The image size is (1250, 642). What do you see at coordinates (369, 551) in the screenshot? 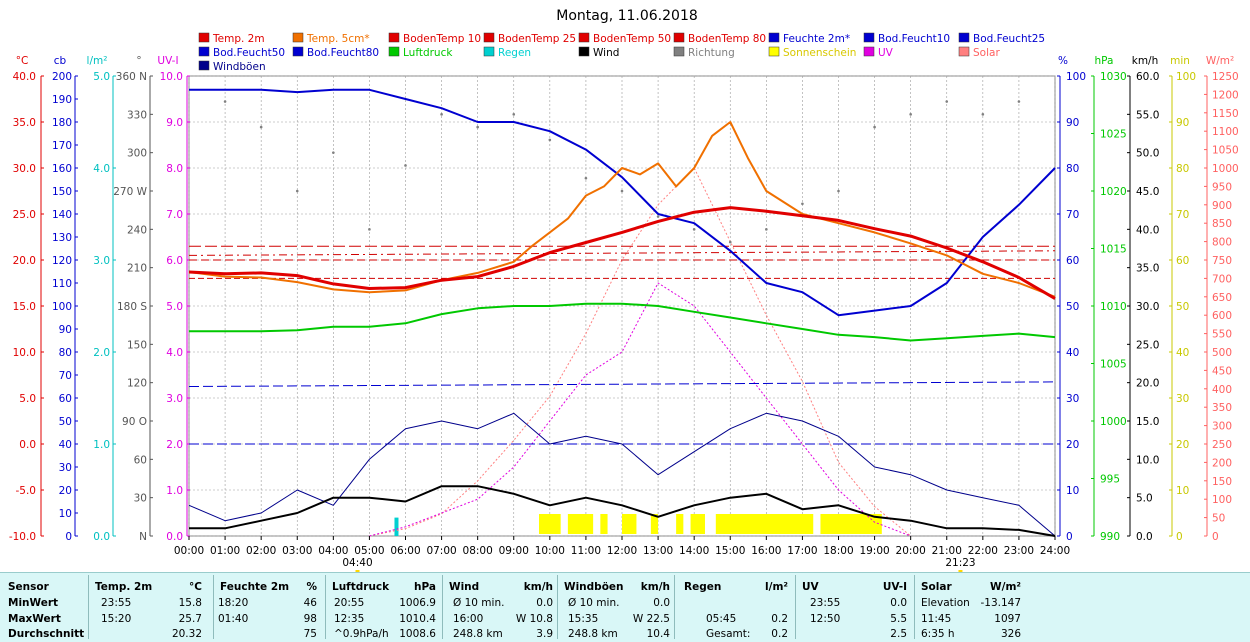
I see `x-tick-label: 05:00` at bounding box center [369, 551].